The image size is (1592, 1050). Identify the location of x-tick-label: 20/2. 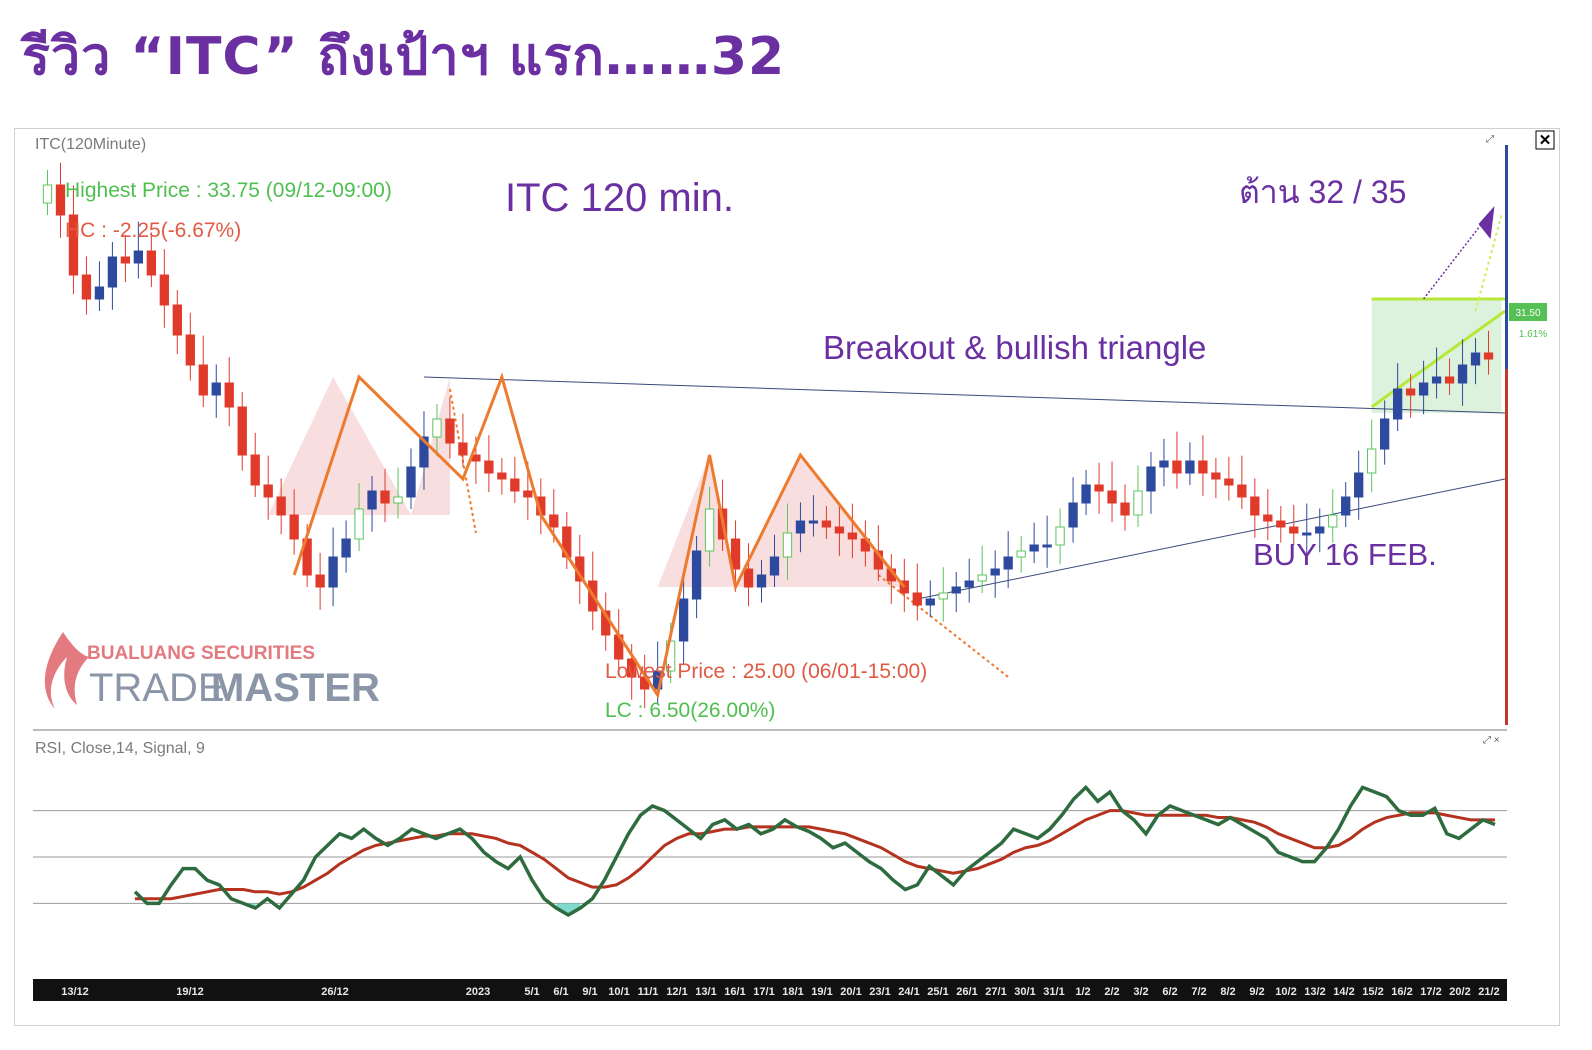
(1459, 992).